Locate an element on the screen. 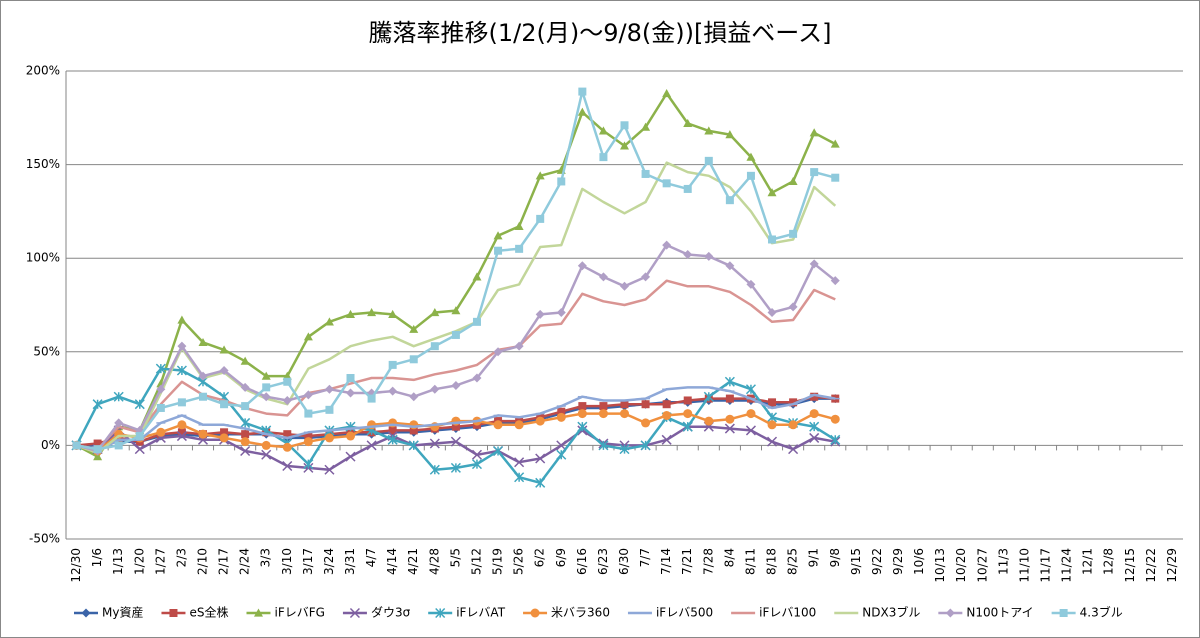 The image size is (1200, 638). x-tick-label: 10/27 is located at coordinates (982, 565).